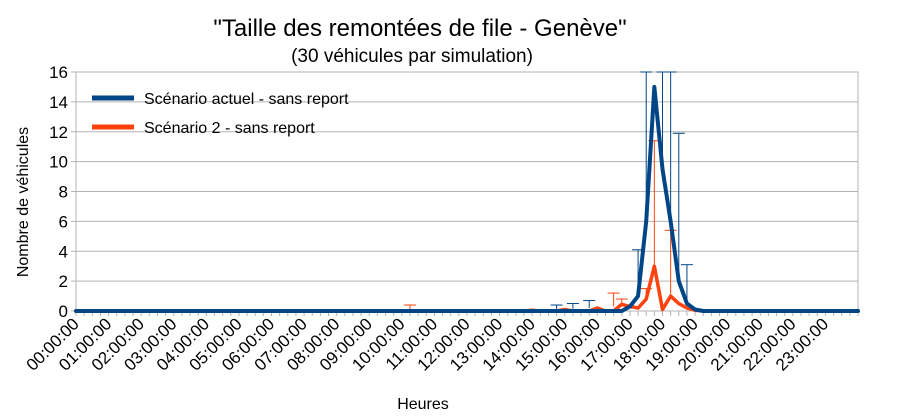  What do you see at coordinates (412, 56) in the screenshot?
I see `chart-subtitle: (30 véhicules par simulation)` at bounding box center [412, 56].